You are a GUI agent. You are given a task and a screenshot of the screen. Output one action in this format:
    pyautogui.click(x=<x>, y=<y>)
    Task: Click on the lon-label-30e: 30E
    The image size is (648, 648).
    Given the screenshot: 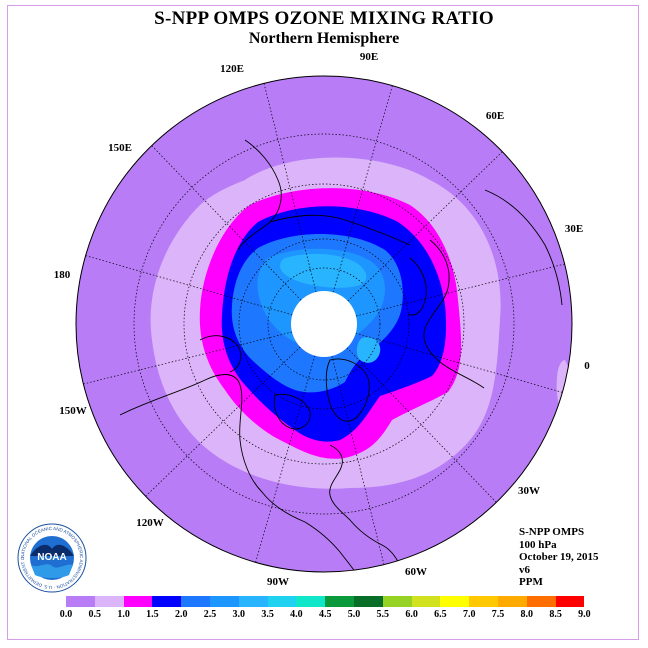 What is the action you would take?
    pyautogui.click(x=574, y=229)
    